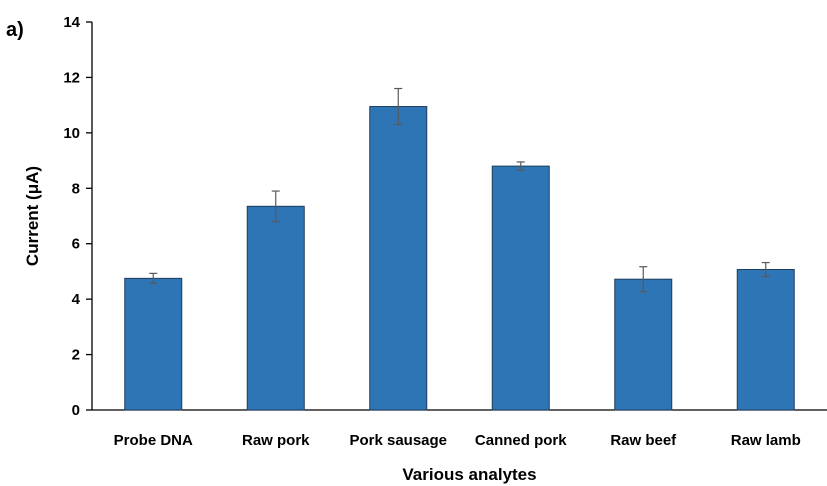 This screenshot has width=827, height=486. I want to click on y-tick-label: 2, so click(76, 355).